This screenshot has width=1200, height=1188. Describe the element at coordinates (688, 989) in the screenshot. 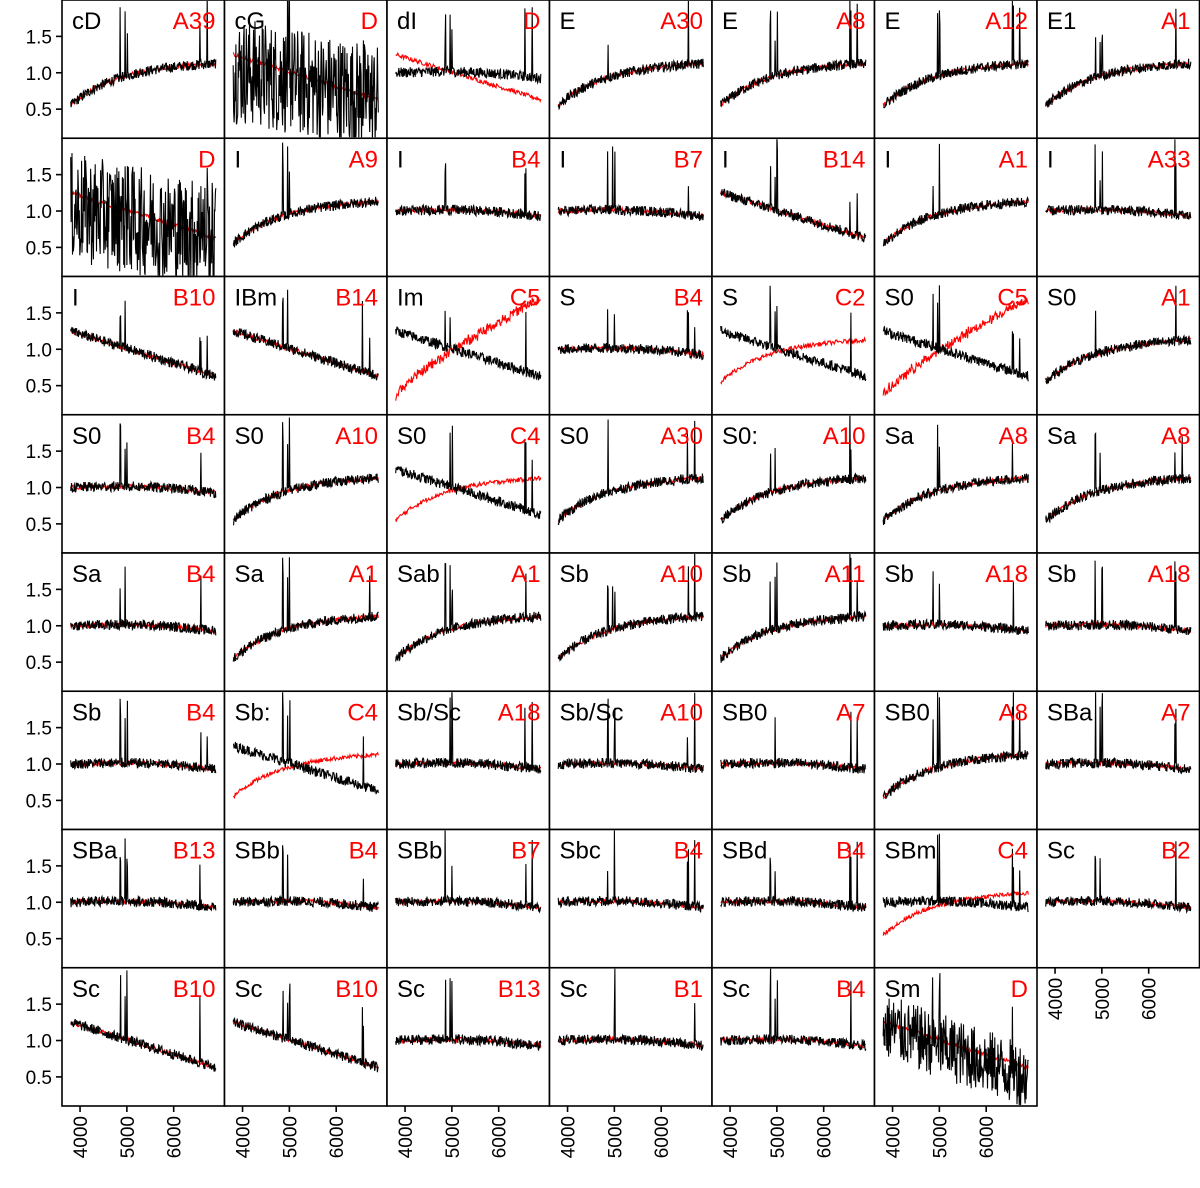

I see `template-label: B1` at that location.